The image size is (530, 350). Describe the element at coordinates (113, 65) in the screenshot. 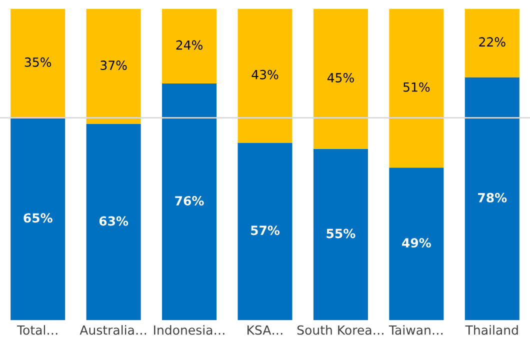

I see `data-label: 37%` at that location.